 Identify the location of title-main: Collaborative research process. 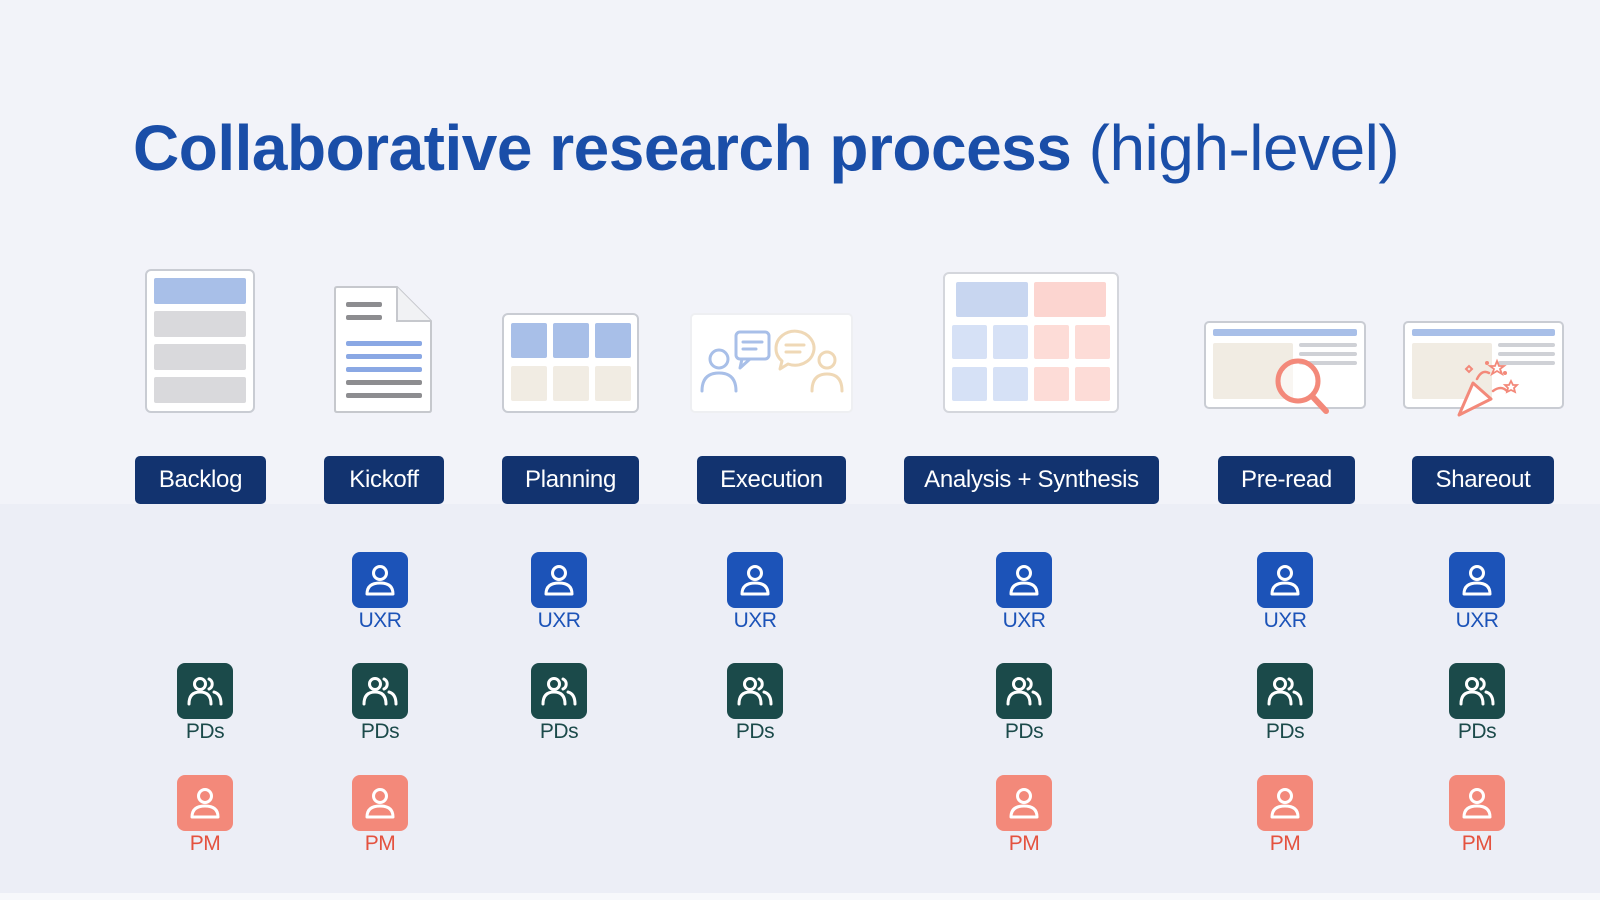
(602, 148).